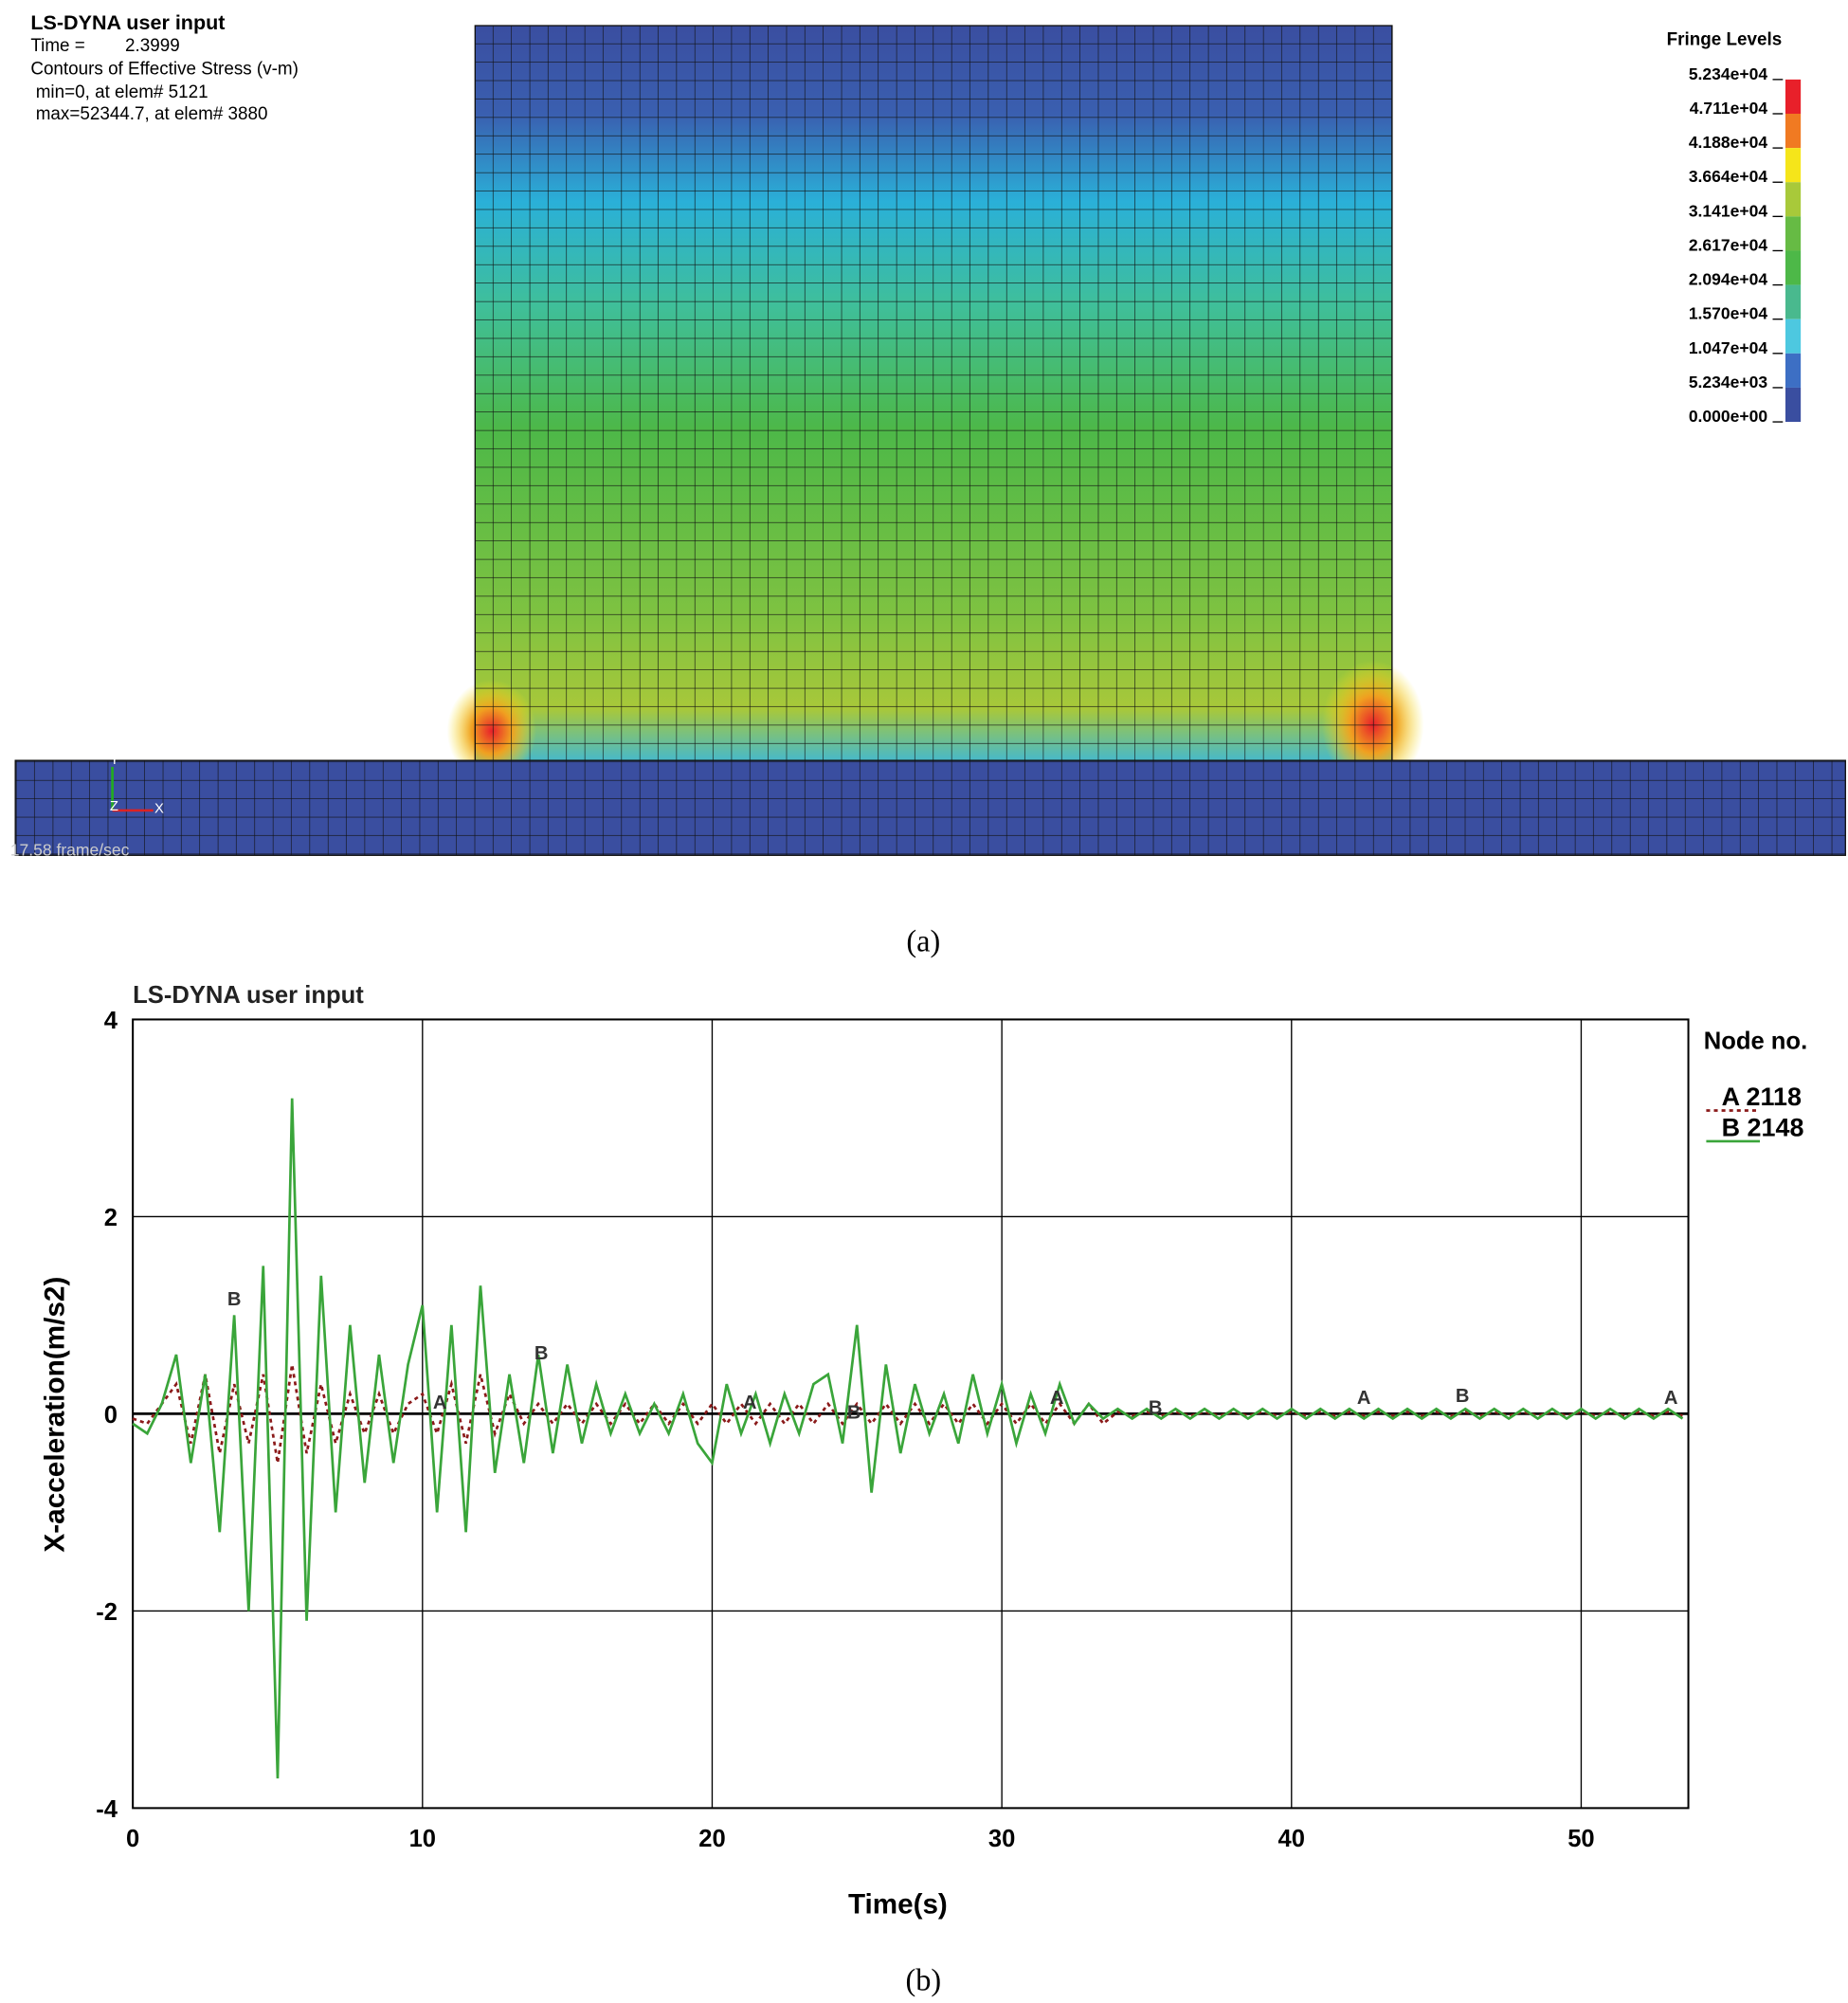 The width and height of the screenshot is (1848, 2003). I want to click on y-tick-label: -4, so click(107, 1809).